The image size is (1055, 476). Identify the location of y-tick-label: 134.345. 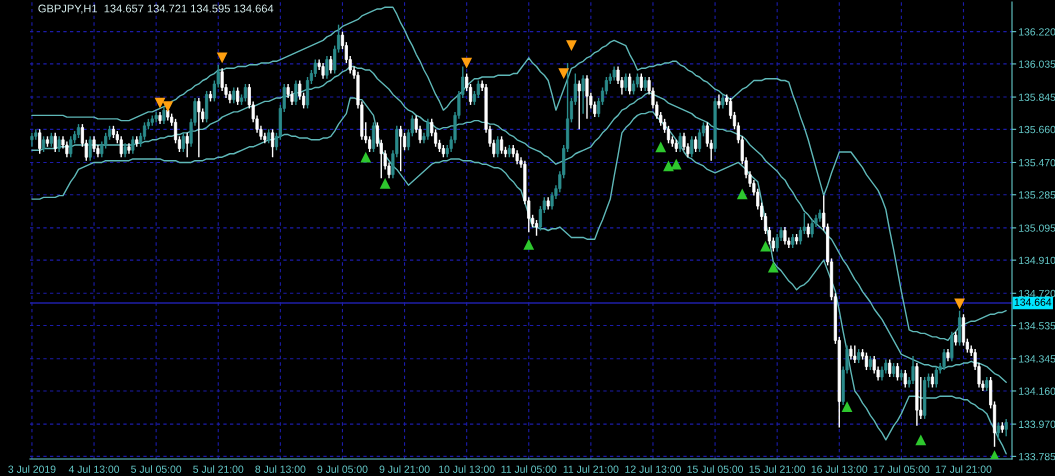
(1037, 359).